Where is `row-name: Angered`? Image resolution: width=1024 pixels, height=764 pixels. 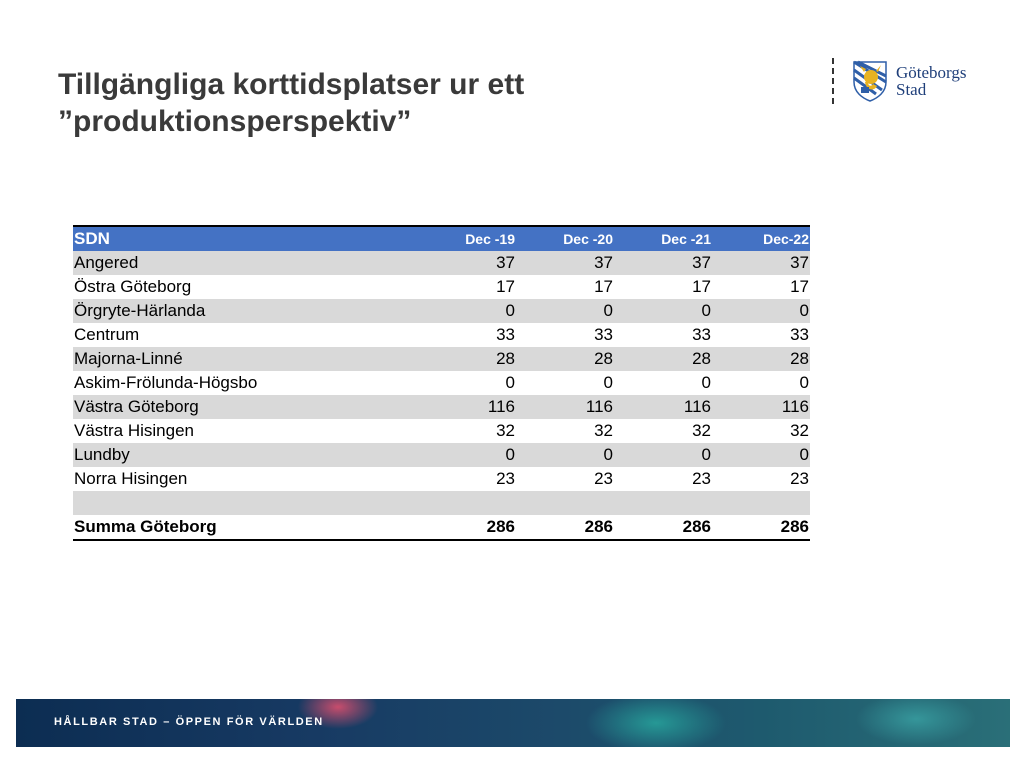 row-name: Angered is located at coordinates (106, 262).